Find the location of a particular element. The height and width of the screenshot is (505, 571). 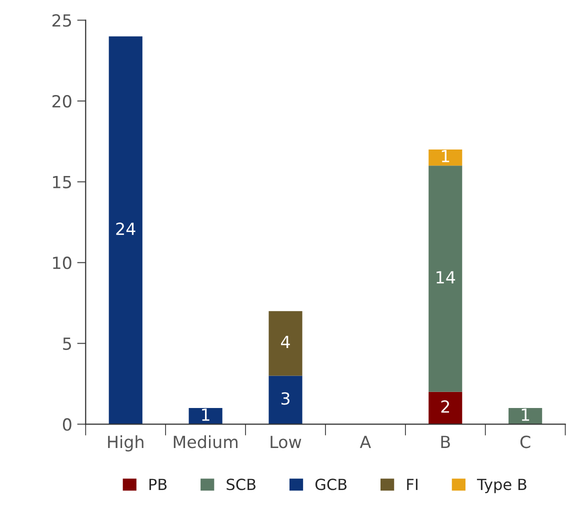

data-label: 4 is located at coordinates (285, 342).